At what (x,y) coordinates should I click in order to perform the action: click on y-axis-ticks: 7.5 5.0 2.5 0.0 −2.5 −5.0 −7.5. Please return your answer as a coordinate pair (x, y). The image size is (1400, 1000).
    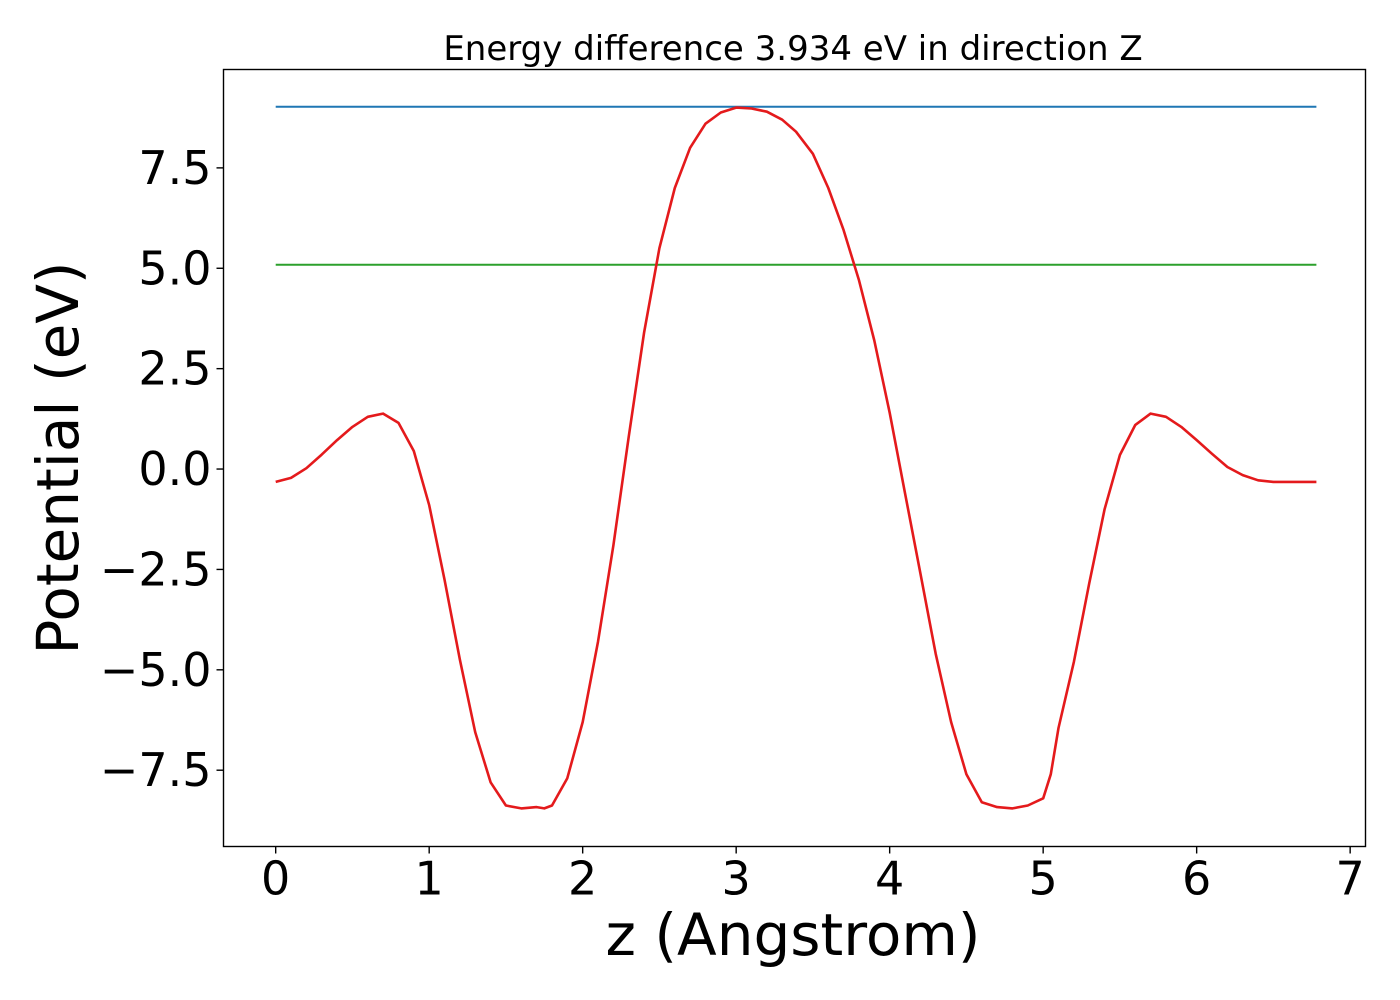
    Looking at the image, I should click on (162, 469).